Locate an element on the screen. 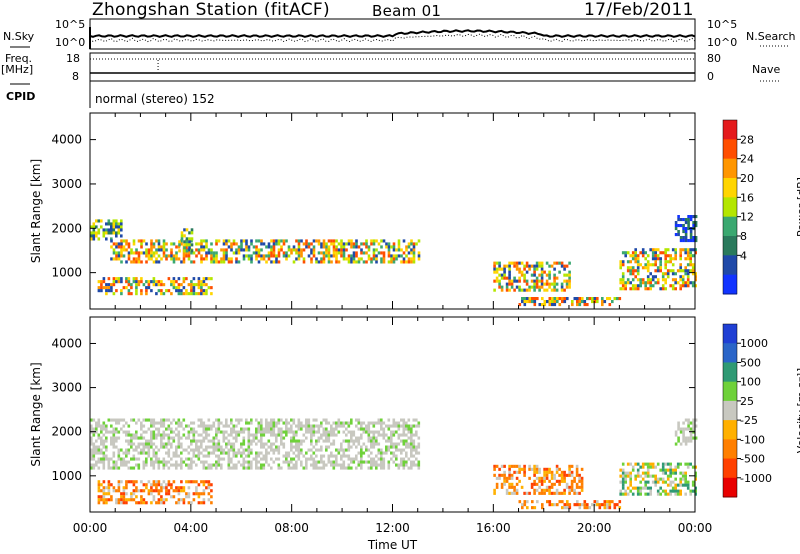 The image size is (800, 554). power-panel-ytick-label: 3000 is located at coordinates (66, 184).